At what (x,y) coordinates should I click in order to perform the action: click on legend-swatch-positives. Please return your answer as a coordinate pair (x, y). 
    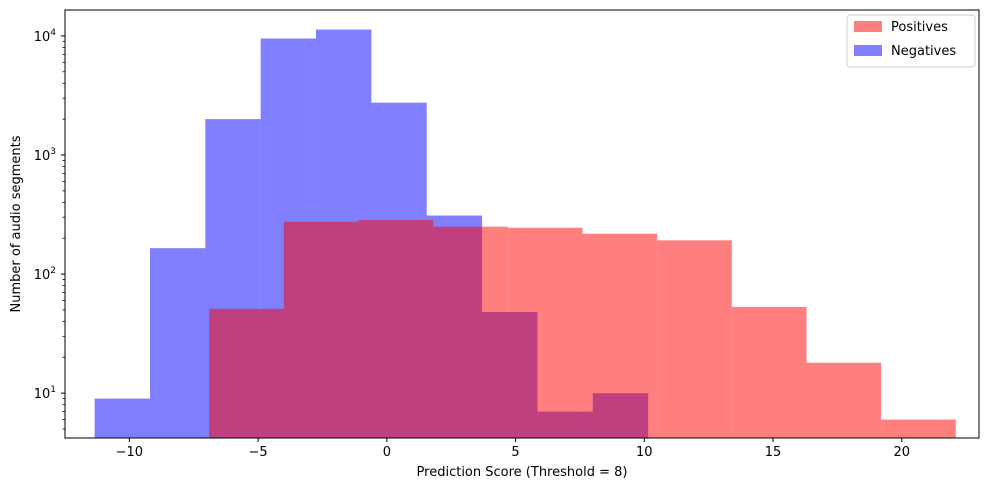
    Looking at the image, I should click on (868, 26).